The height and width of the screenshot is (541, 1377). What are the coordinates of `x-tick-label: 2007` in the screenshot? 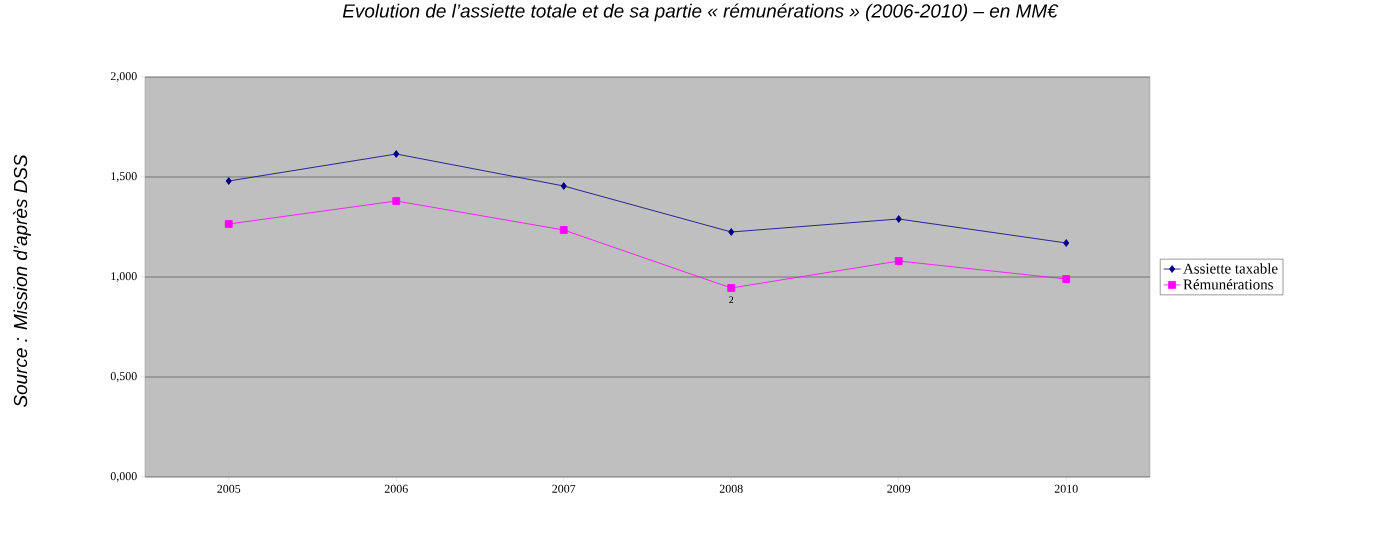 It's located at (564, 488).